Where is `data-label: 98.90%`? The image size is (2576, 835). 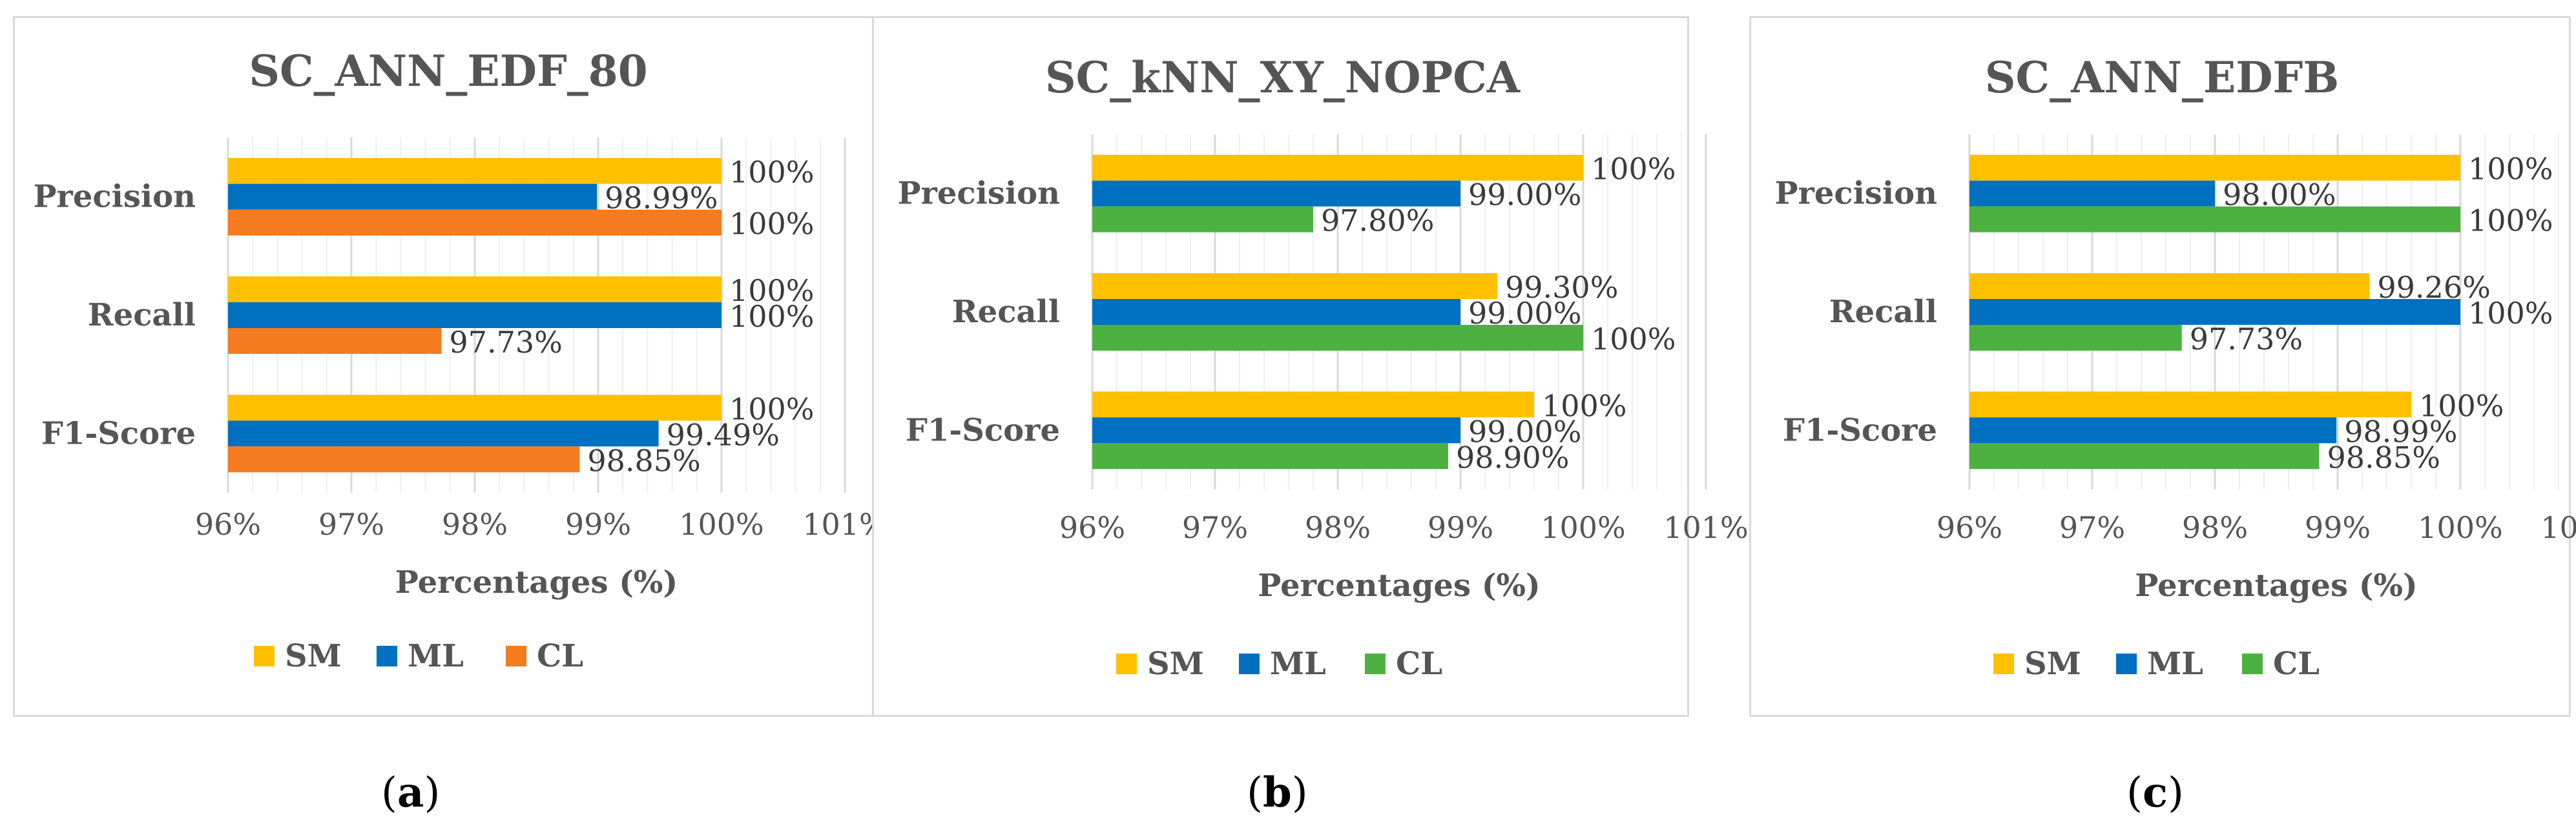
data-label: 98.90% is located at coordinates (1512, 458).